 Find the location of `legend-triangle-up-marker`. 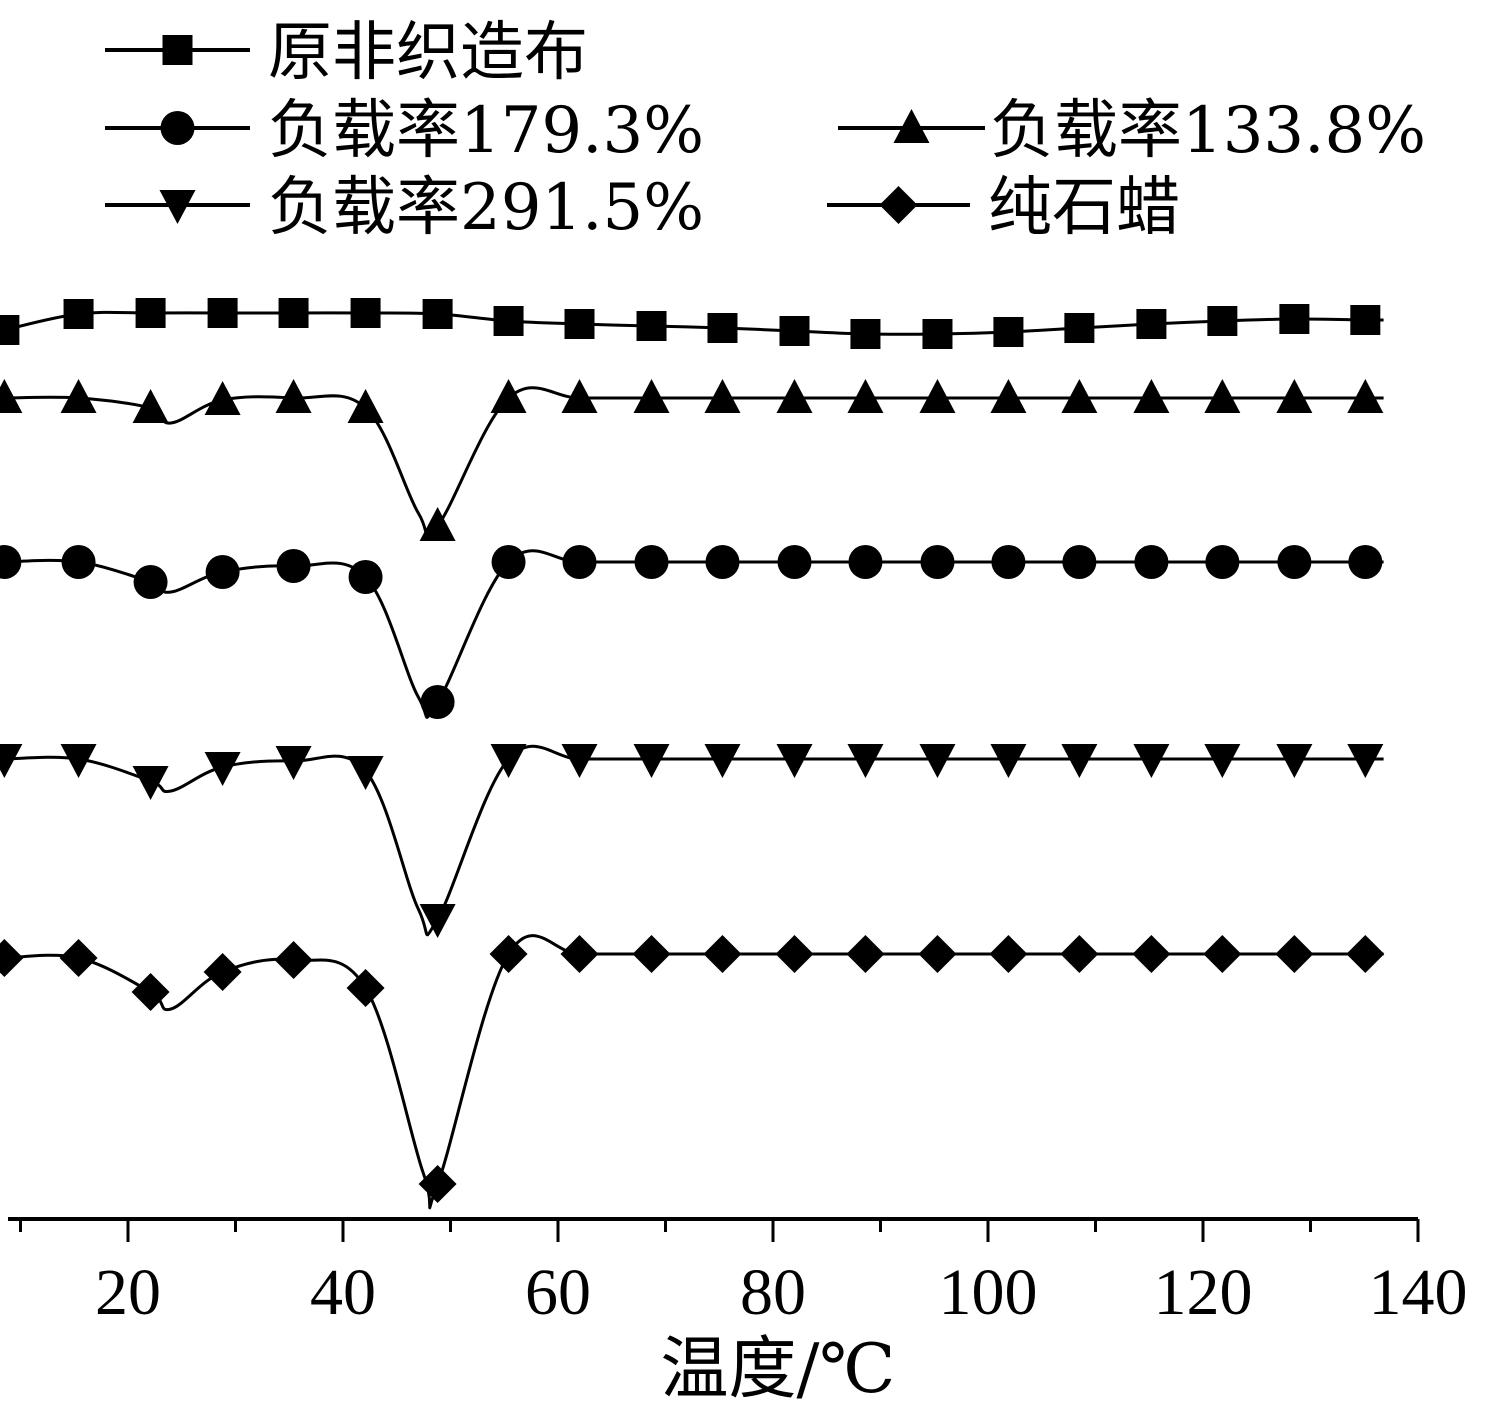

legend-triangle-up-marker is located at coordinates (911, 126).